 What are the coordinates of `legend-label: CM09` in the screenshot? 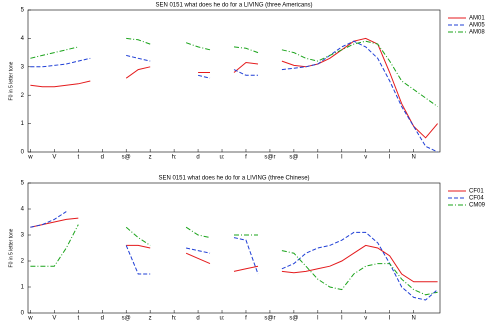 It's located at (477, 206).